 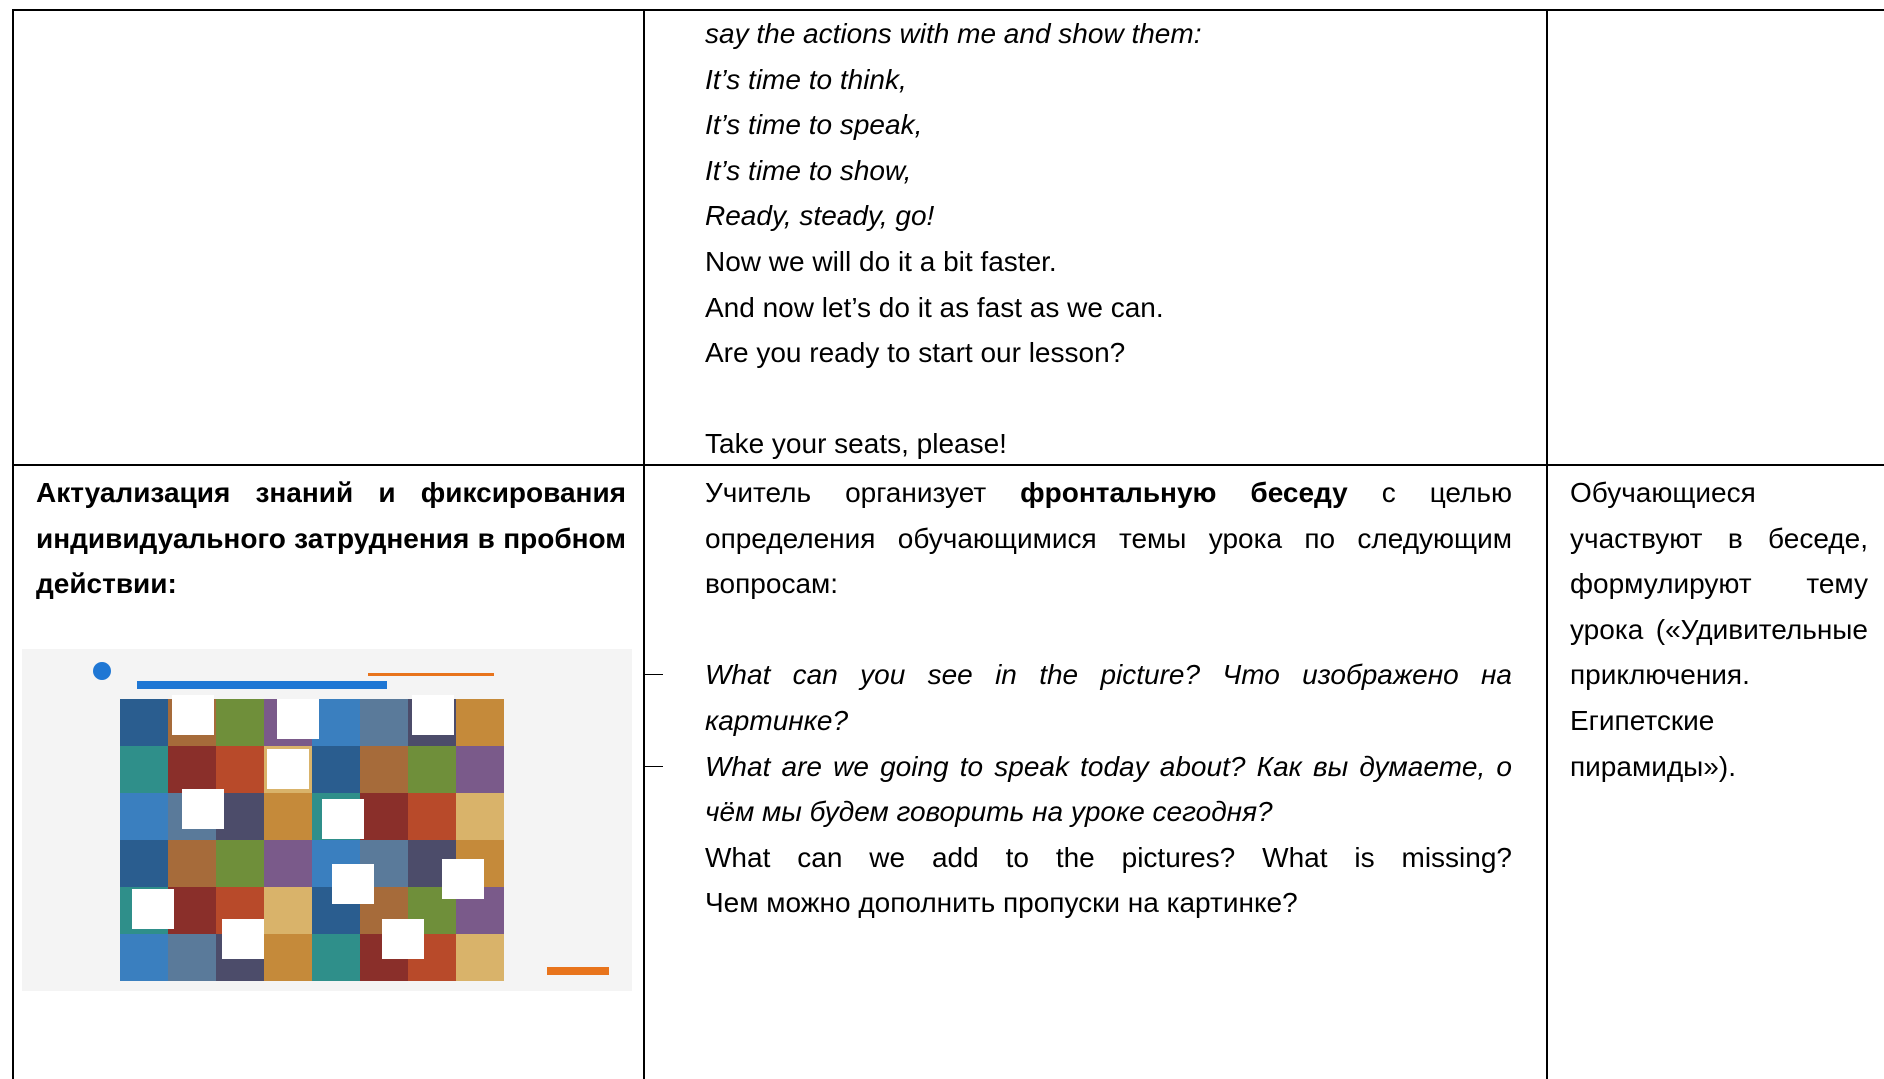 What do you see at coordinates (102, 671) in the screenshot?
I see `picture-logo` at bounding box center [102, 671].